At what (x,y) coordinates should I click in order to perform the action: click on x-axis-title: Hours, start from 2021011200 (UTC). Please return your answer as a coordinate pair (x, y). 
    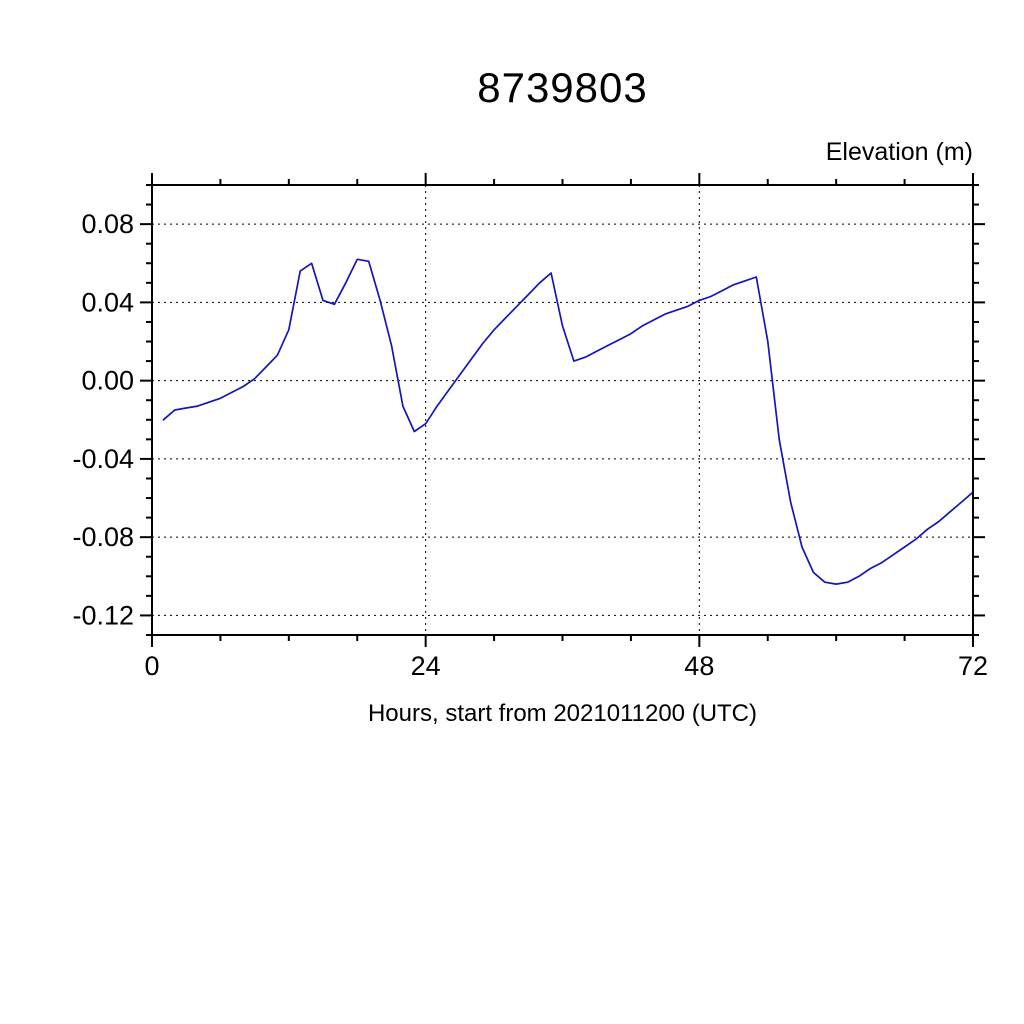
    Looking at the image, I should click on (562, 713).